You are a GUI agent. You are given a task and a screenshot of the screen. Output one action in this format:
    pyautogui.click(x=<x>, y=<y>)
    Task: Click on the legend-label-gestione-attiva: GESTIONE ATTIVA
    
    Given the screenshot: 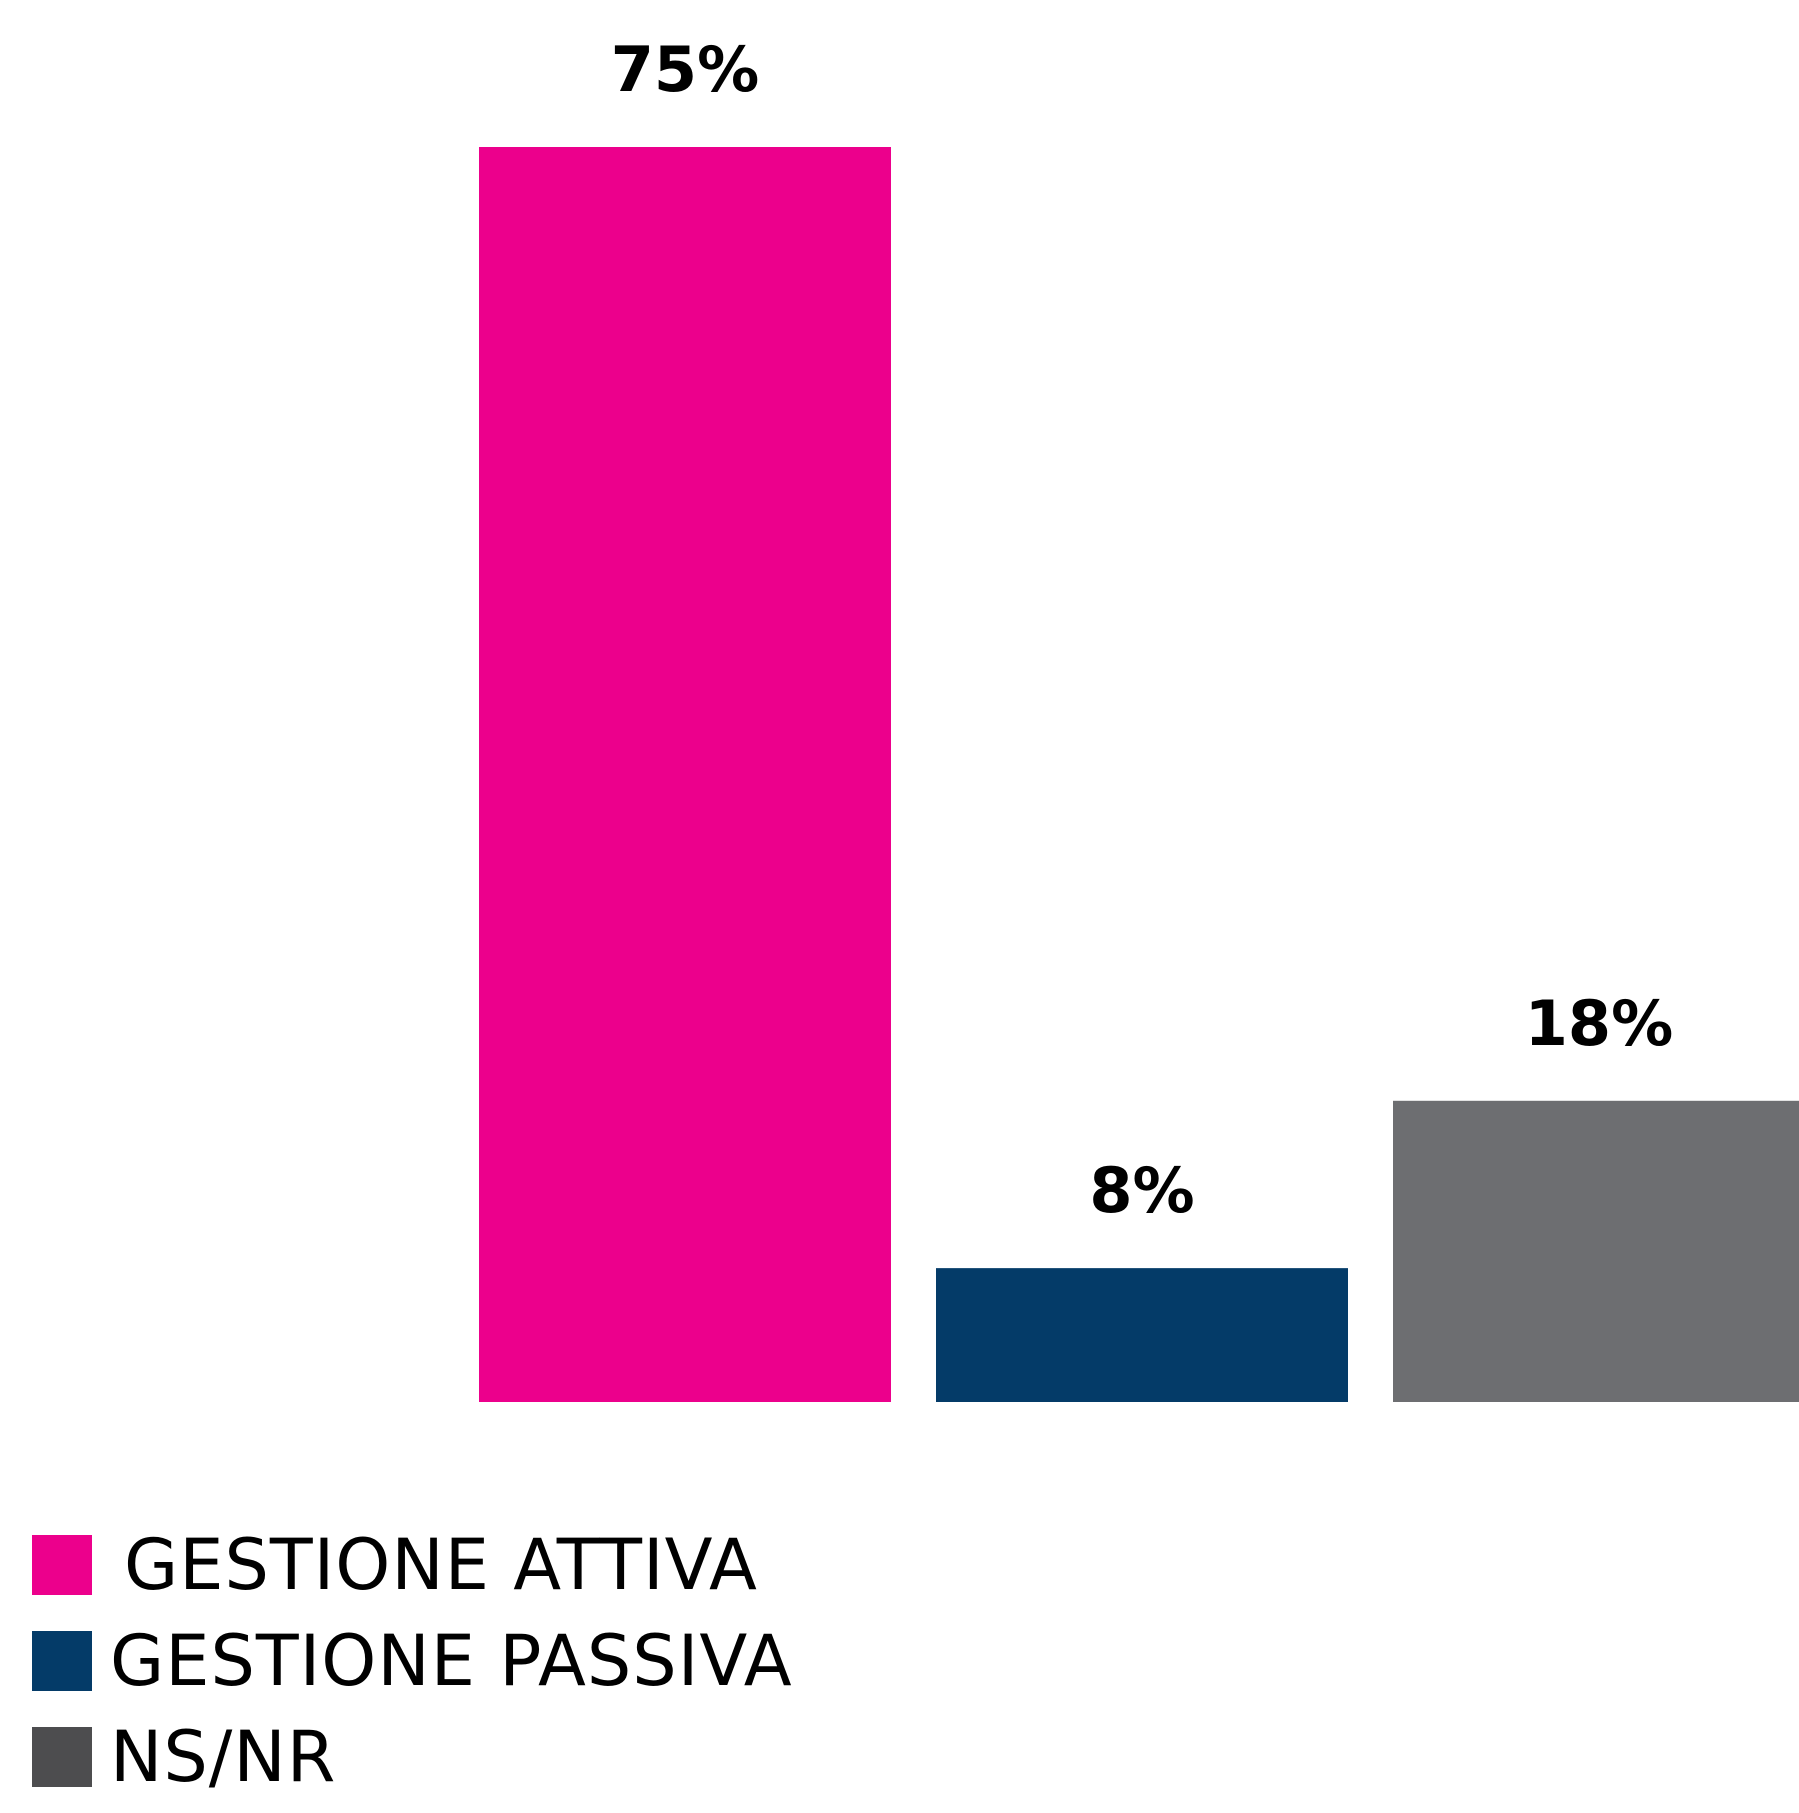 What is the action you would take?
    pyautogui.click(x=441, y=1565)
    